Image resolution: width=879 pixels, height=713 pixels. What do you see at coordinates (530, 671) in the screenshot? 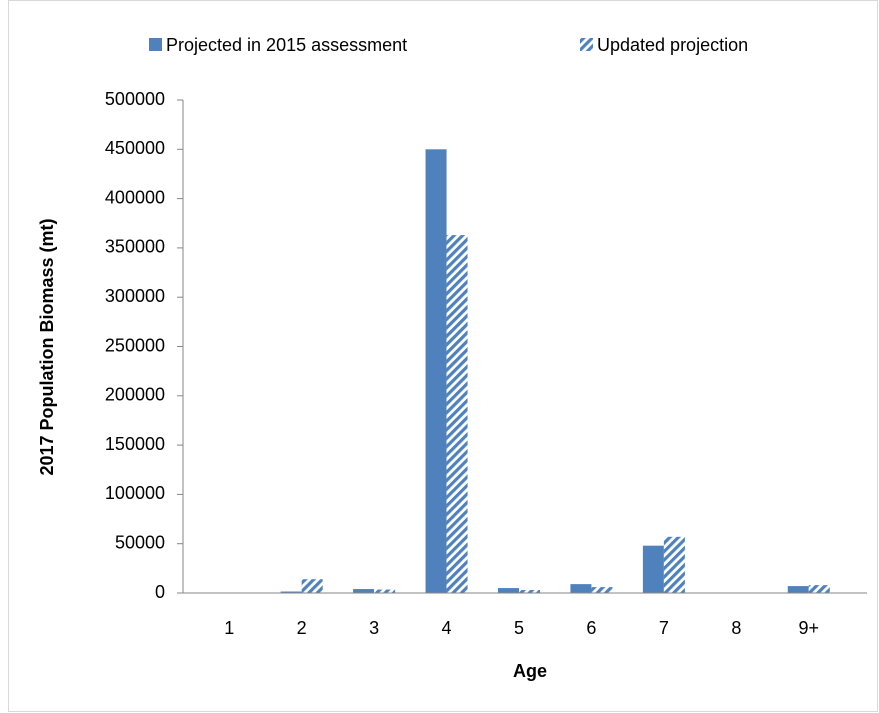
I see `x-axis-title: Age` at bounding box center [530, 671].